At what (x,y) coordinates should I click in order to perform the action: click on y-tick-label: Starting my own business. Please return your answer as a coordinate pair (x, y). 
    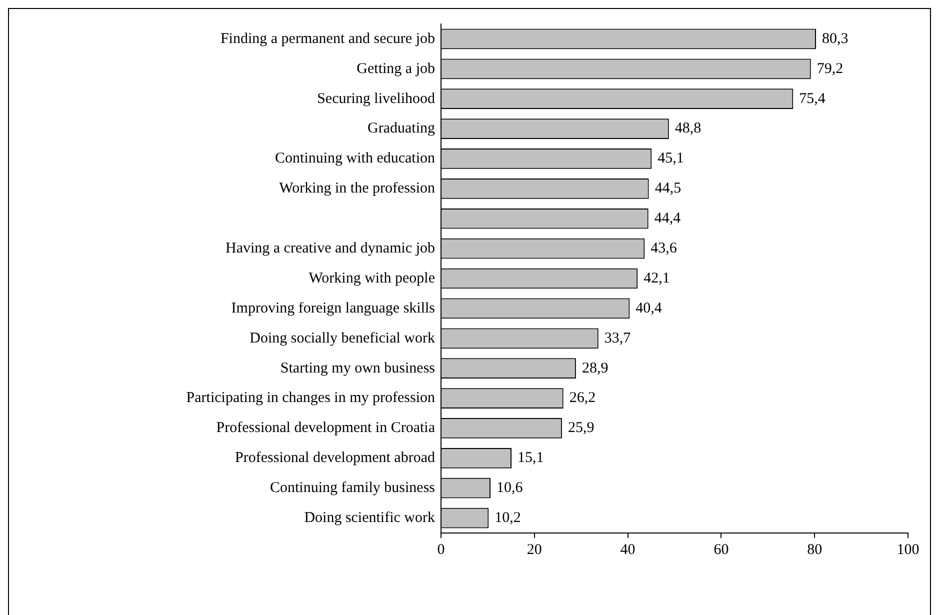
    Looking at the image, I should click on (358, 368).